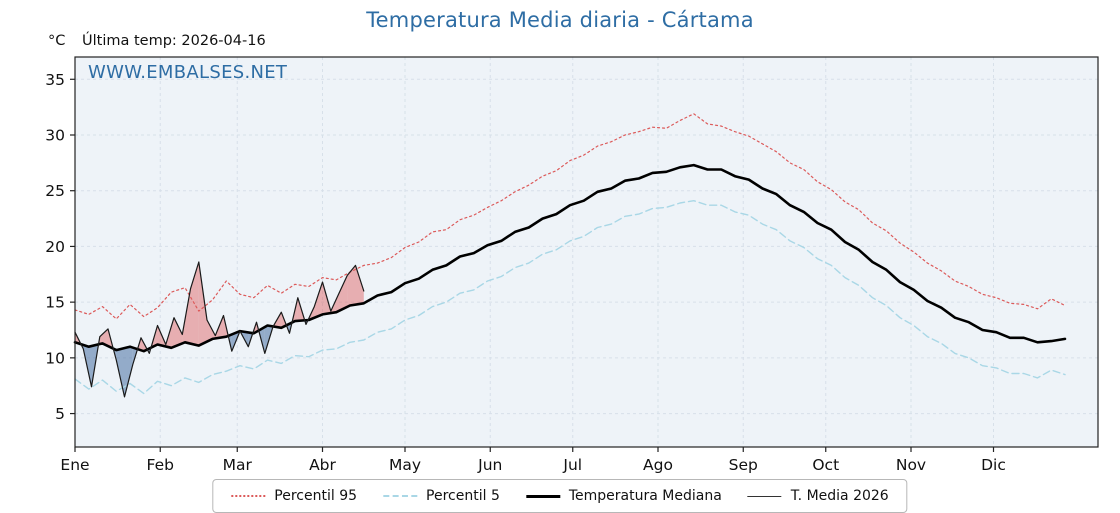  What do you see at coordinates (543, 496) in the screenshot?
I see `legend-swatch-temperatura-mediana` at bounding box center [543, 496].